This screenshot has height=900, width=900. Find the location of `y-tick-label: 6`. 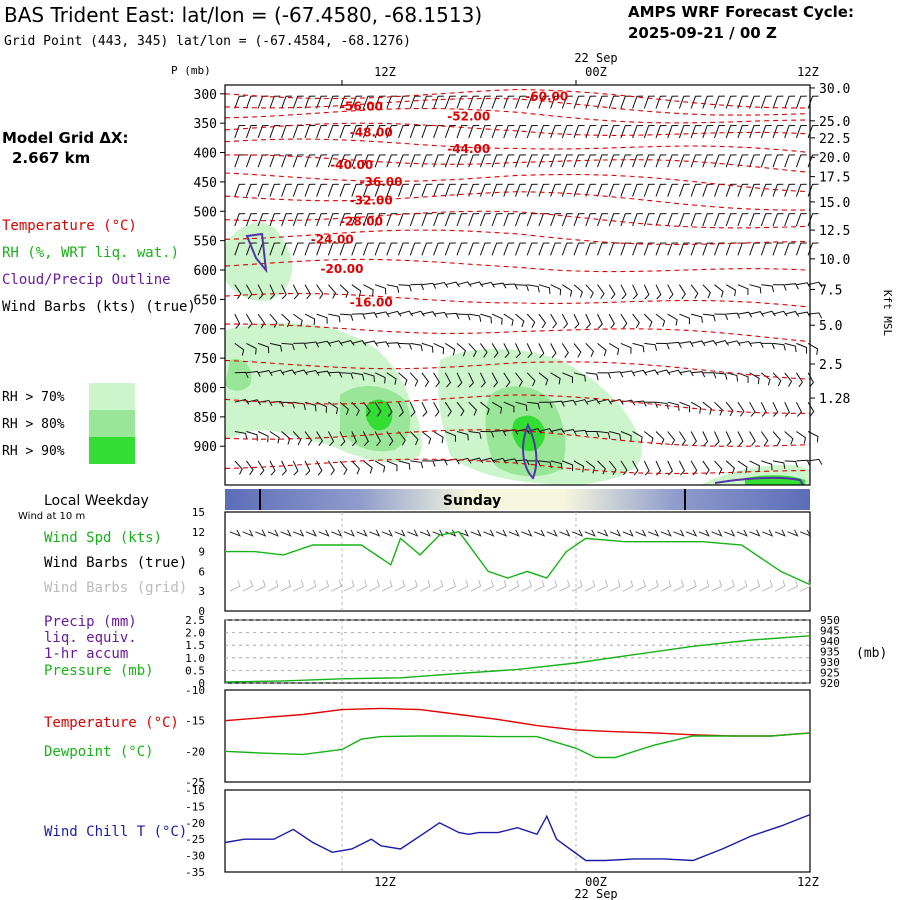

y-tick-label: 6 is located at coordinates (201, 571).